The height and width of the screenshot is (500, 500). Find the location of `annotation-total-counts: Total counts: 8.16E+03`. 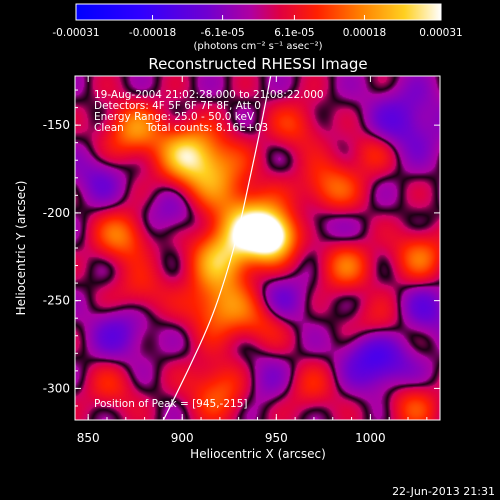

annotation-total-counts: Total counts: 8.16E+03 is located at coordinates (206, 128).